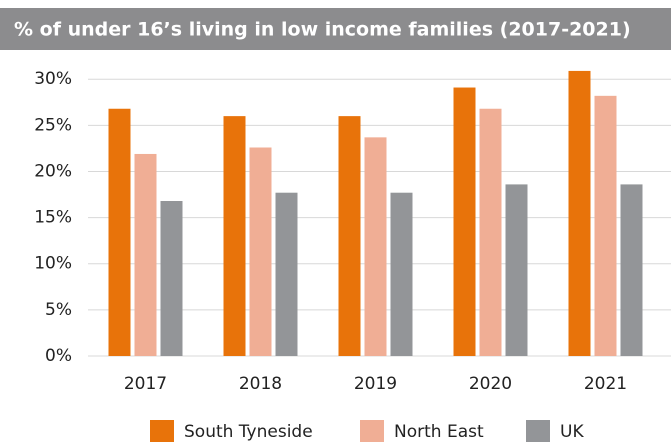 This screenshot has height=444, width=671. What do you see at coordinates (53, 218) in the screenshot?
I see `y-tick-label: 15%` at bounding box center [53, 218].